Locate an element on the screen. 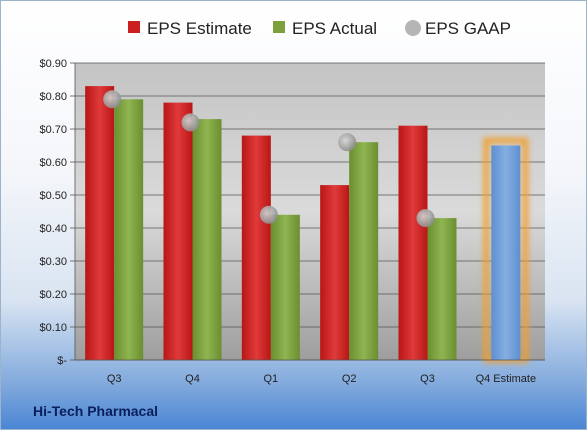  x-tick-label: Q1 is located at coordinates (270, 379).